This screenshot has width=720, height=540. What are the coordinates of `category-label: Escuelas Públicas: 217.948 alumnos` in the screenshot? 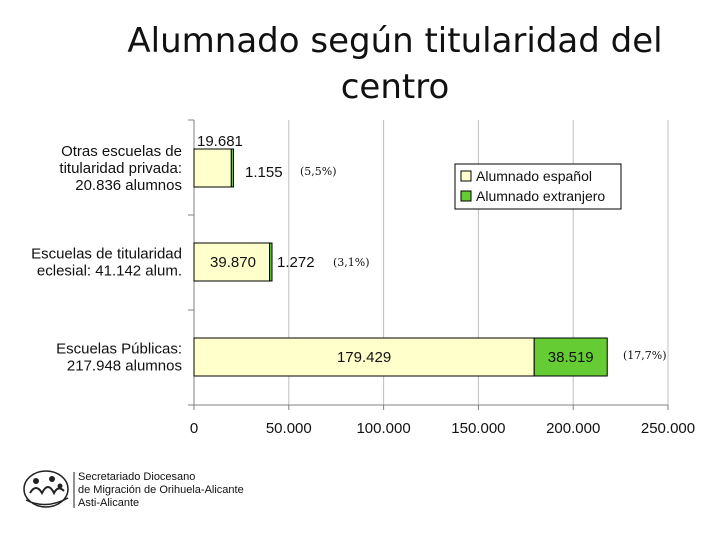 It's located at (119, 358).